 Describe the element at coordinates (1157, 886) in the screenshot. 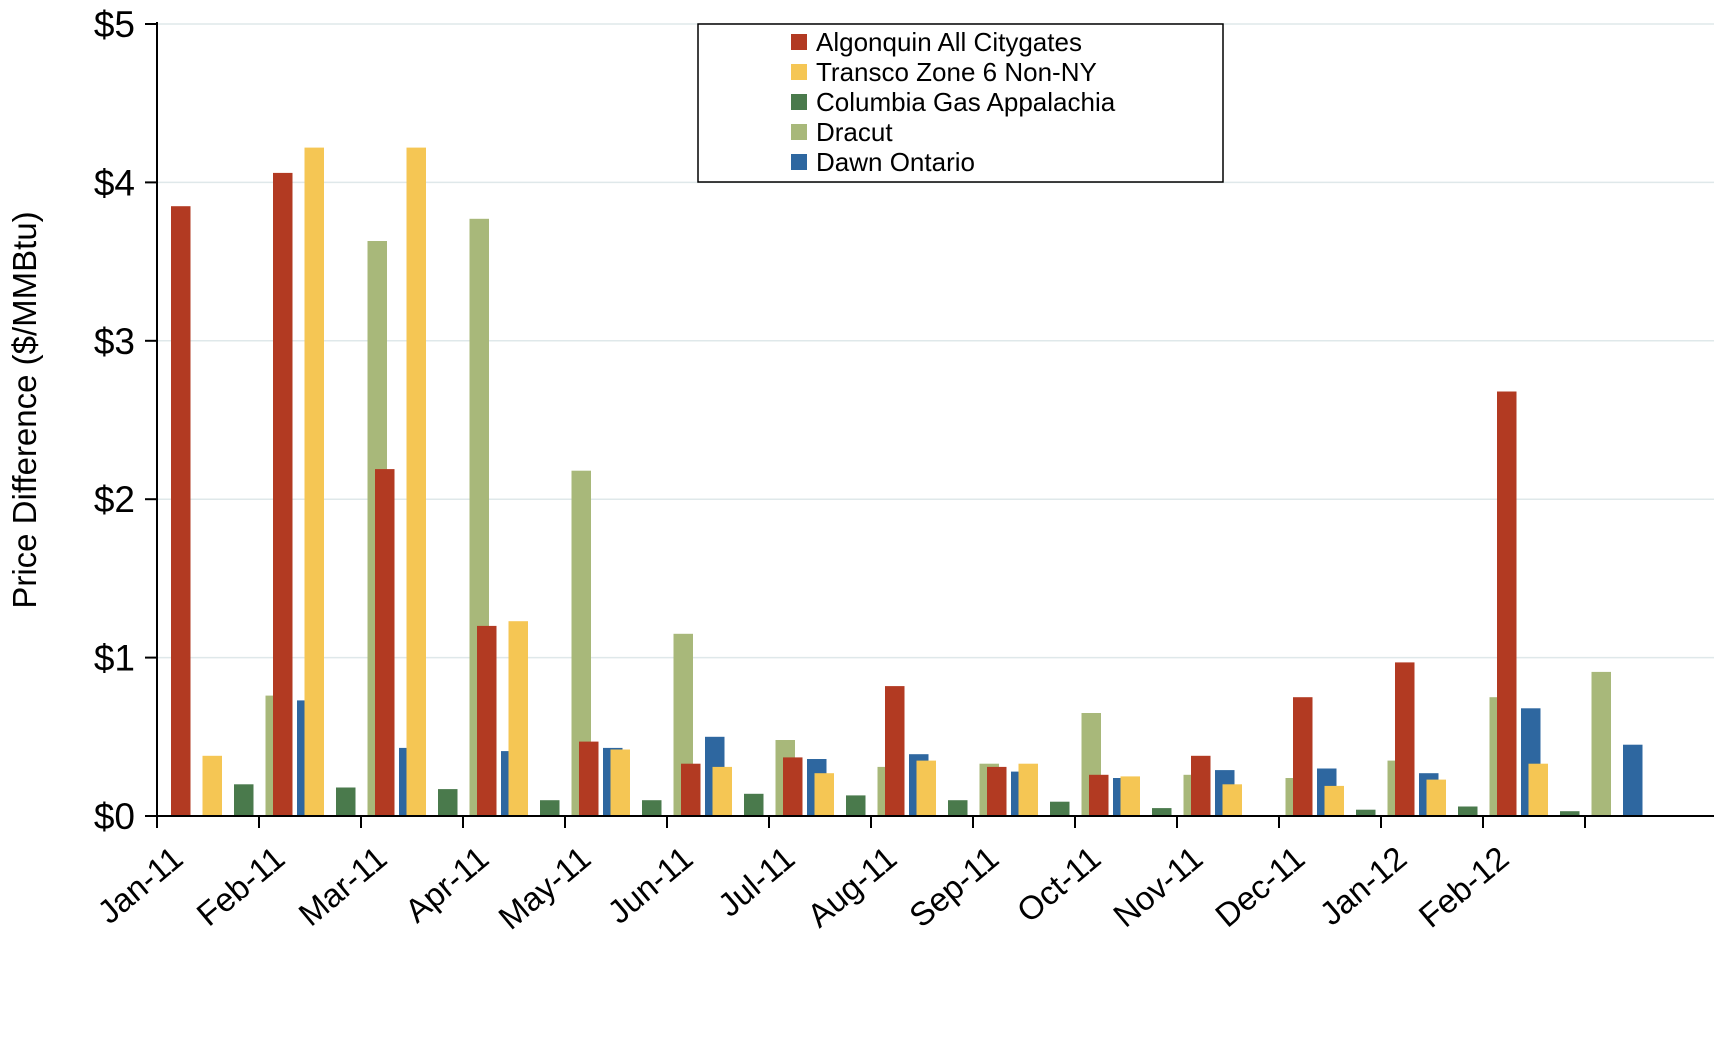

I see `x-tick-label: Nov-11` at that location.